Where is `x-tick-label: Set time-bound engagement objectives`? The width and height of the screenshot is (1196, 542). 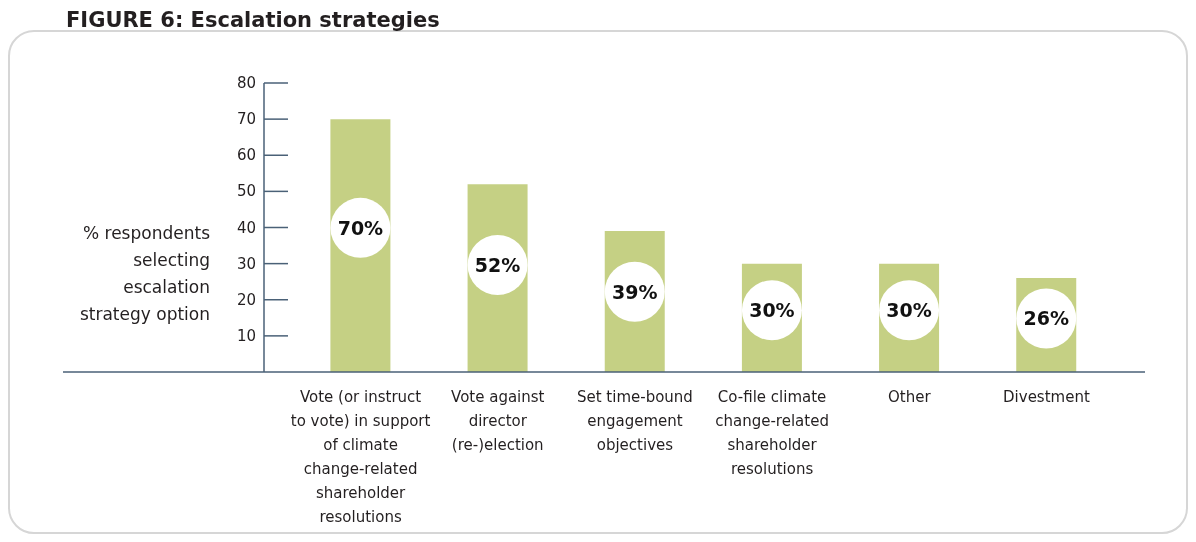 x-tick-label: Set time-bound engagement objectives is located at coordinates (634, 421).